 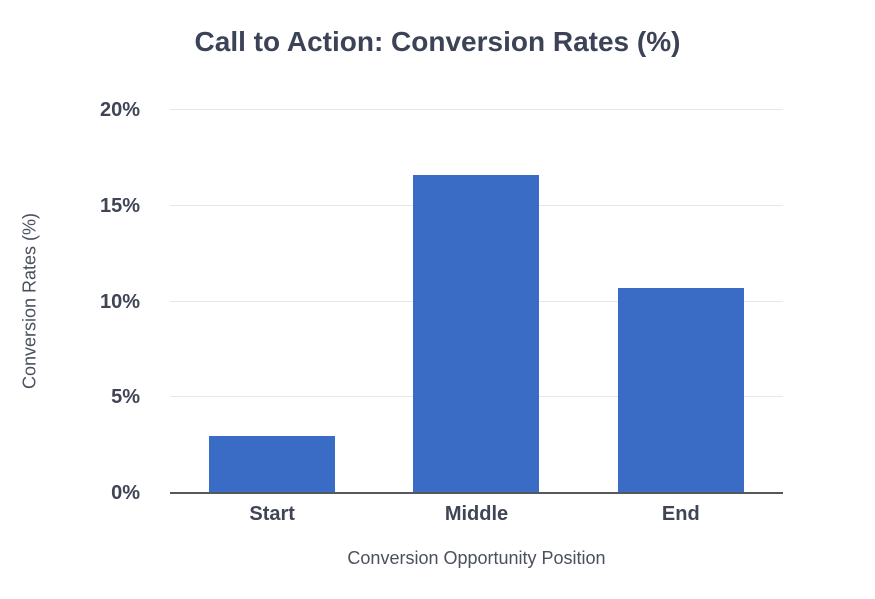 I want to click on y-tick-label: 10%, so click(x=119, y=301).